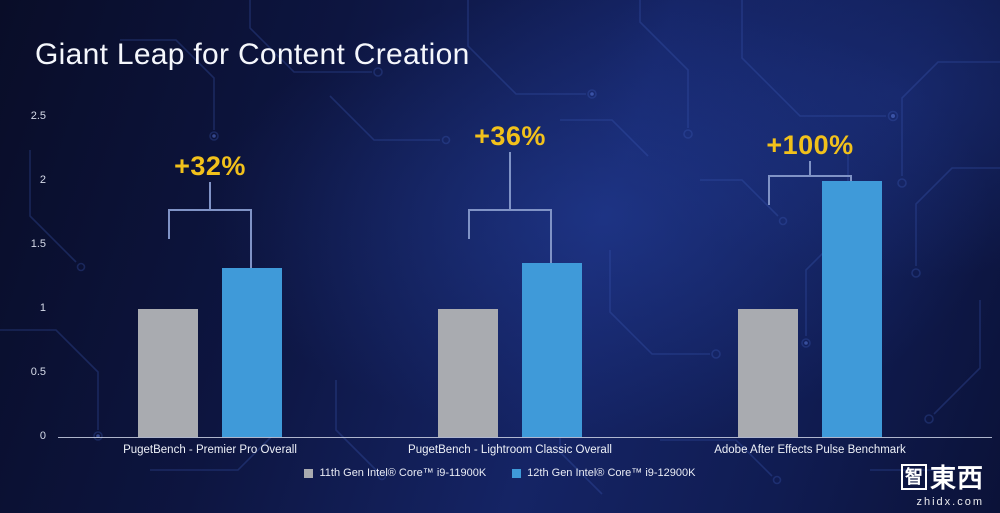 The height and width of the screenshot is (513, 1000). I want to click on watermark-zhidx: 智 東西 zhidx.com, so click(942, 483).